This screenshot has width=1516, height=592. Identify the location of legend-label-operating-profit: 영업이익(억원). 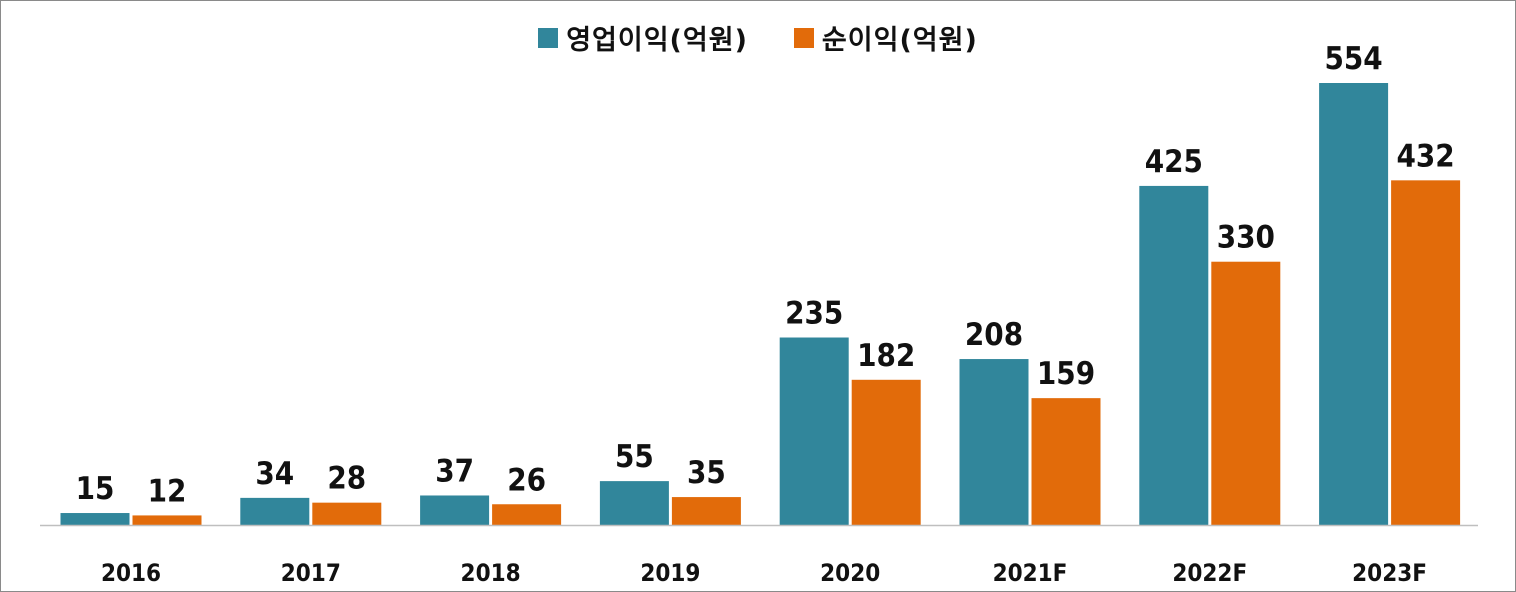
(657, 40).